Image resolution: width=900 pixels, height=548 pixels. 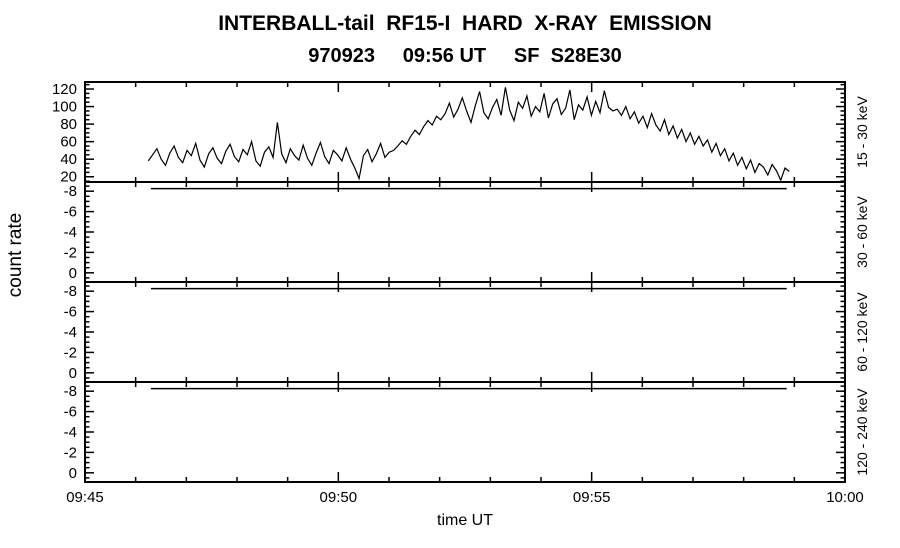 What do you see at coordinates (862, 332) in the screenshot?
I see `panel-energy-label: 60 - 120 keV` at bounding box center [862, 332].